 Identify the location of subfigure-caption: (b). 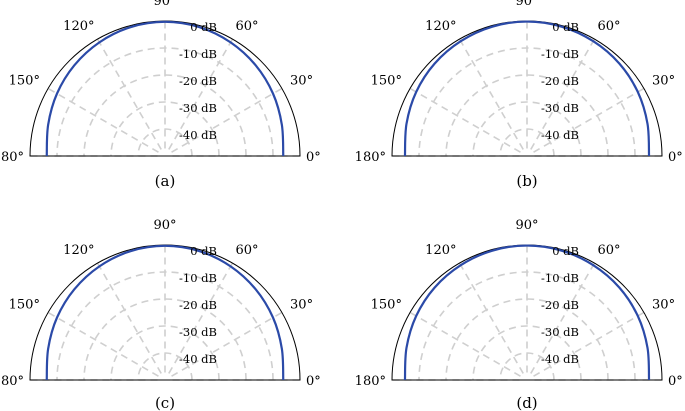
(526, 181).